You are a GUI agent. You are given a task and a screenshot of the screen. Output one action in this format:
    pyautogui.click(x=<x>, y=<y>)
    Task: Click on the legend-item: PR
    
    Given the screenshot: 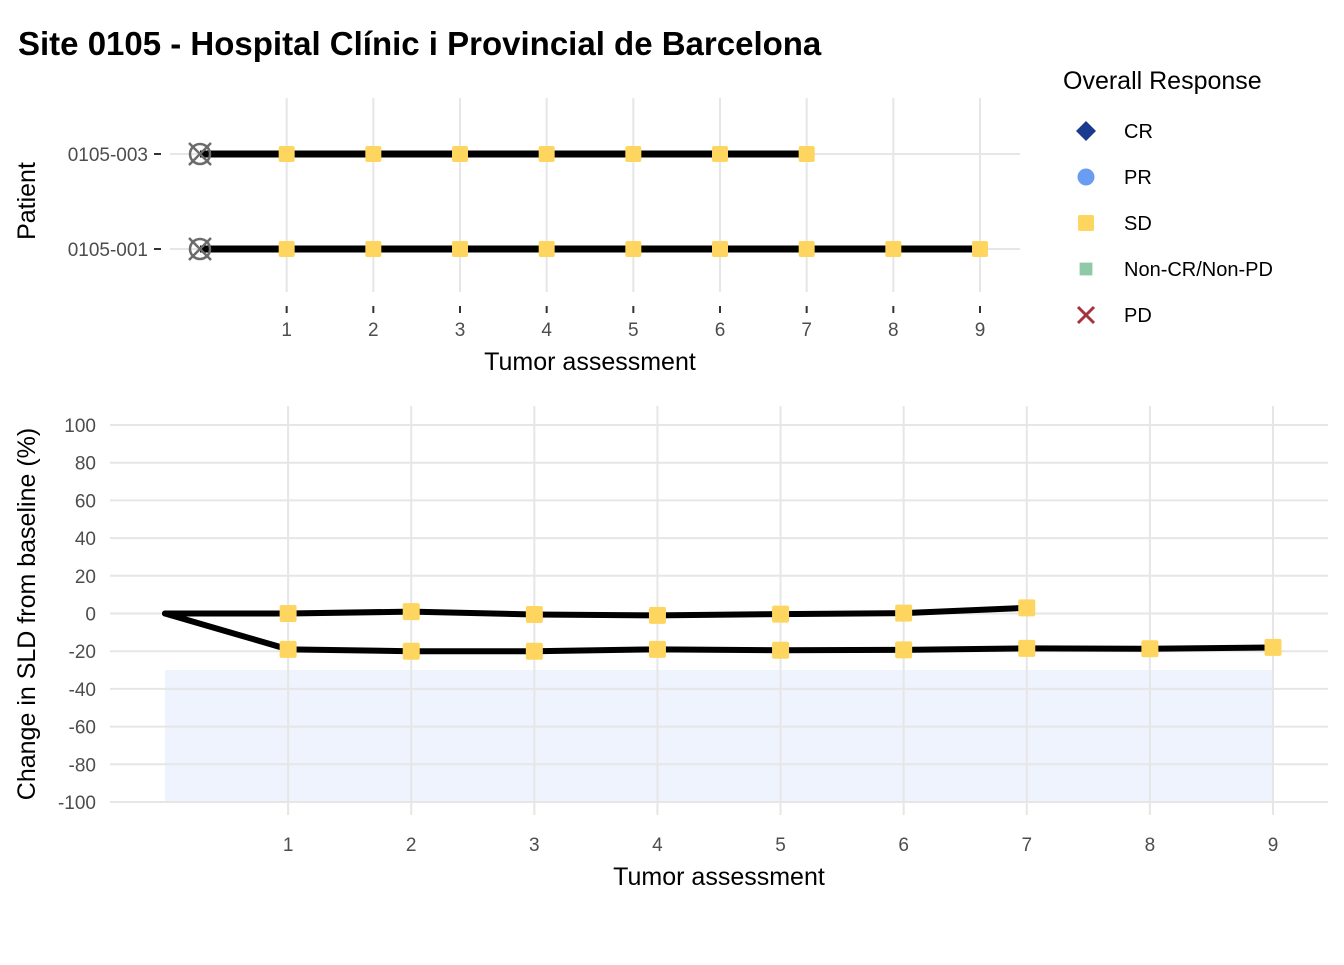 What is the action you would take?
    pyautogui.click(x=1114, y=178)
    